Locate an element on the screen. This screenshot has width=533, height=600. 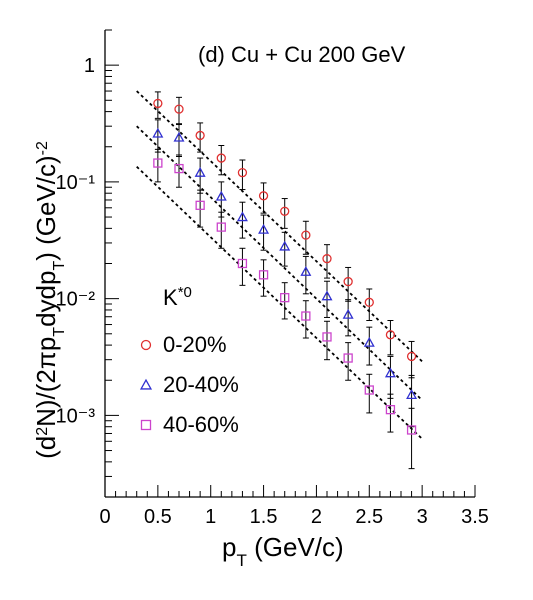
x-tick-label: 0 is located at coordinates (104, 517).